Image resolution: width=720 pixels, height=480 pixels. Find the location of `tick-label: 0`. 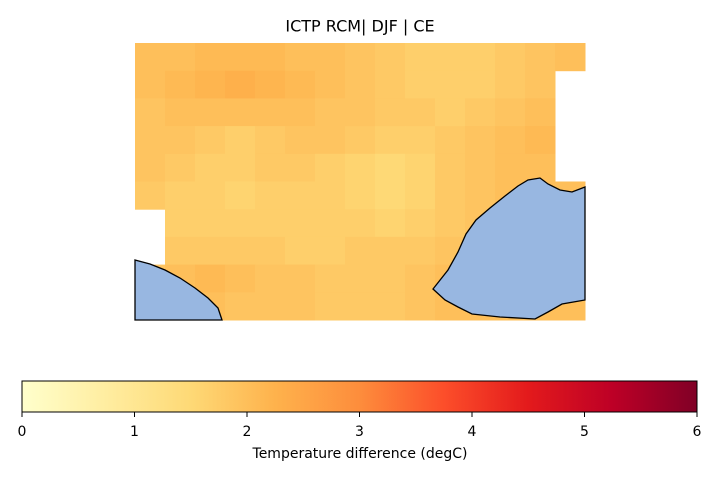

tick-label: 0 is located at coordinates (22, 432).